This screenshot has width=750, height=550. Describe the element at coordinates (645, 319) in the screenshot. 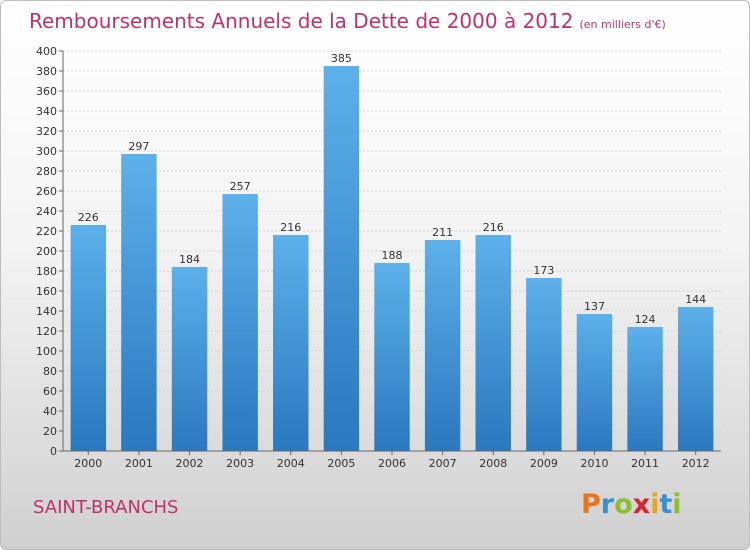

I see `bar-value-label: 124` at that location.